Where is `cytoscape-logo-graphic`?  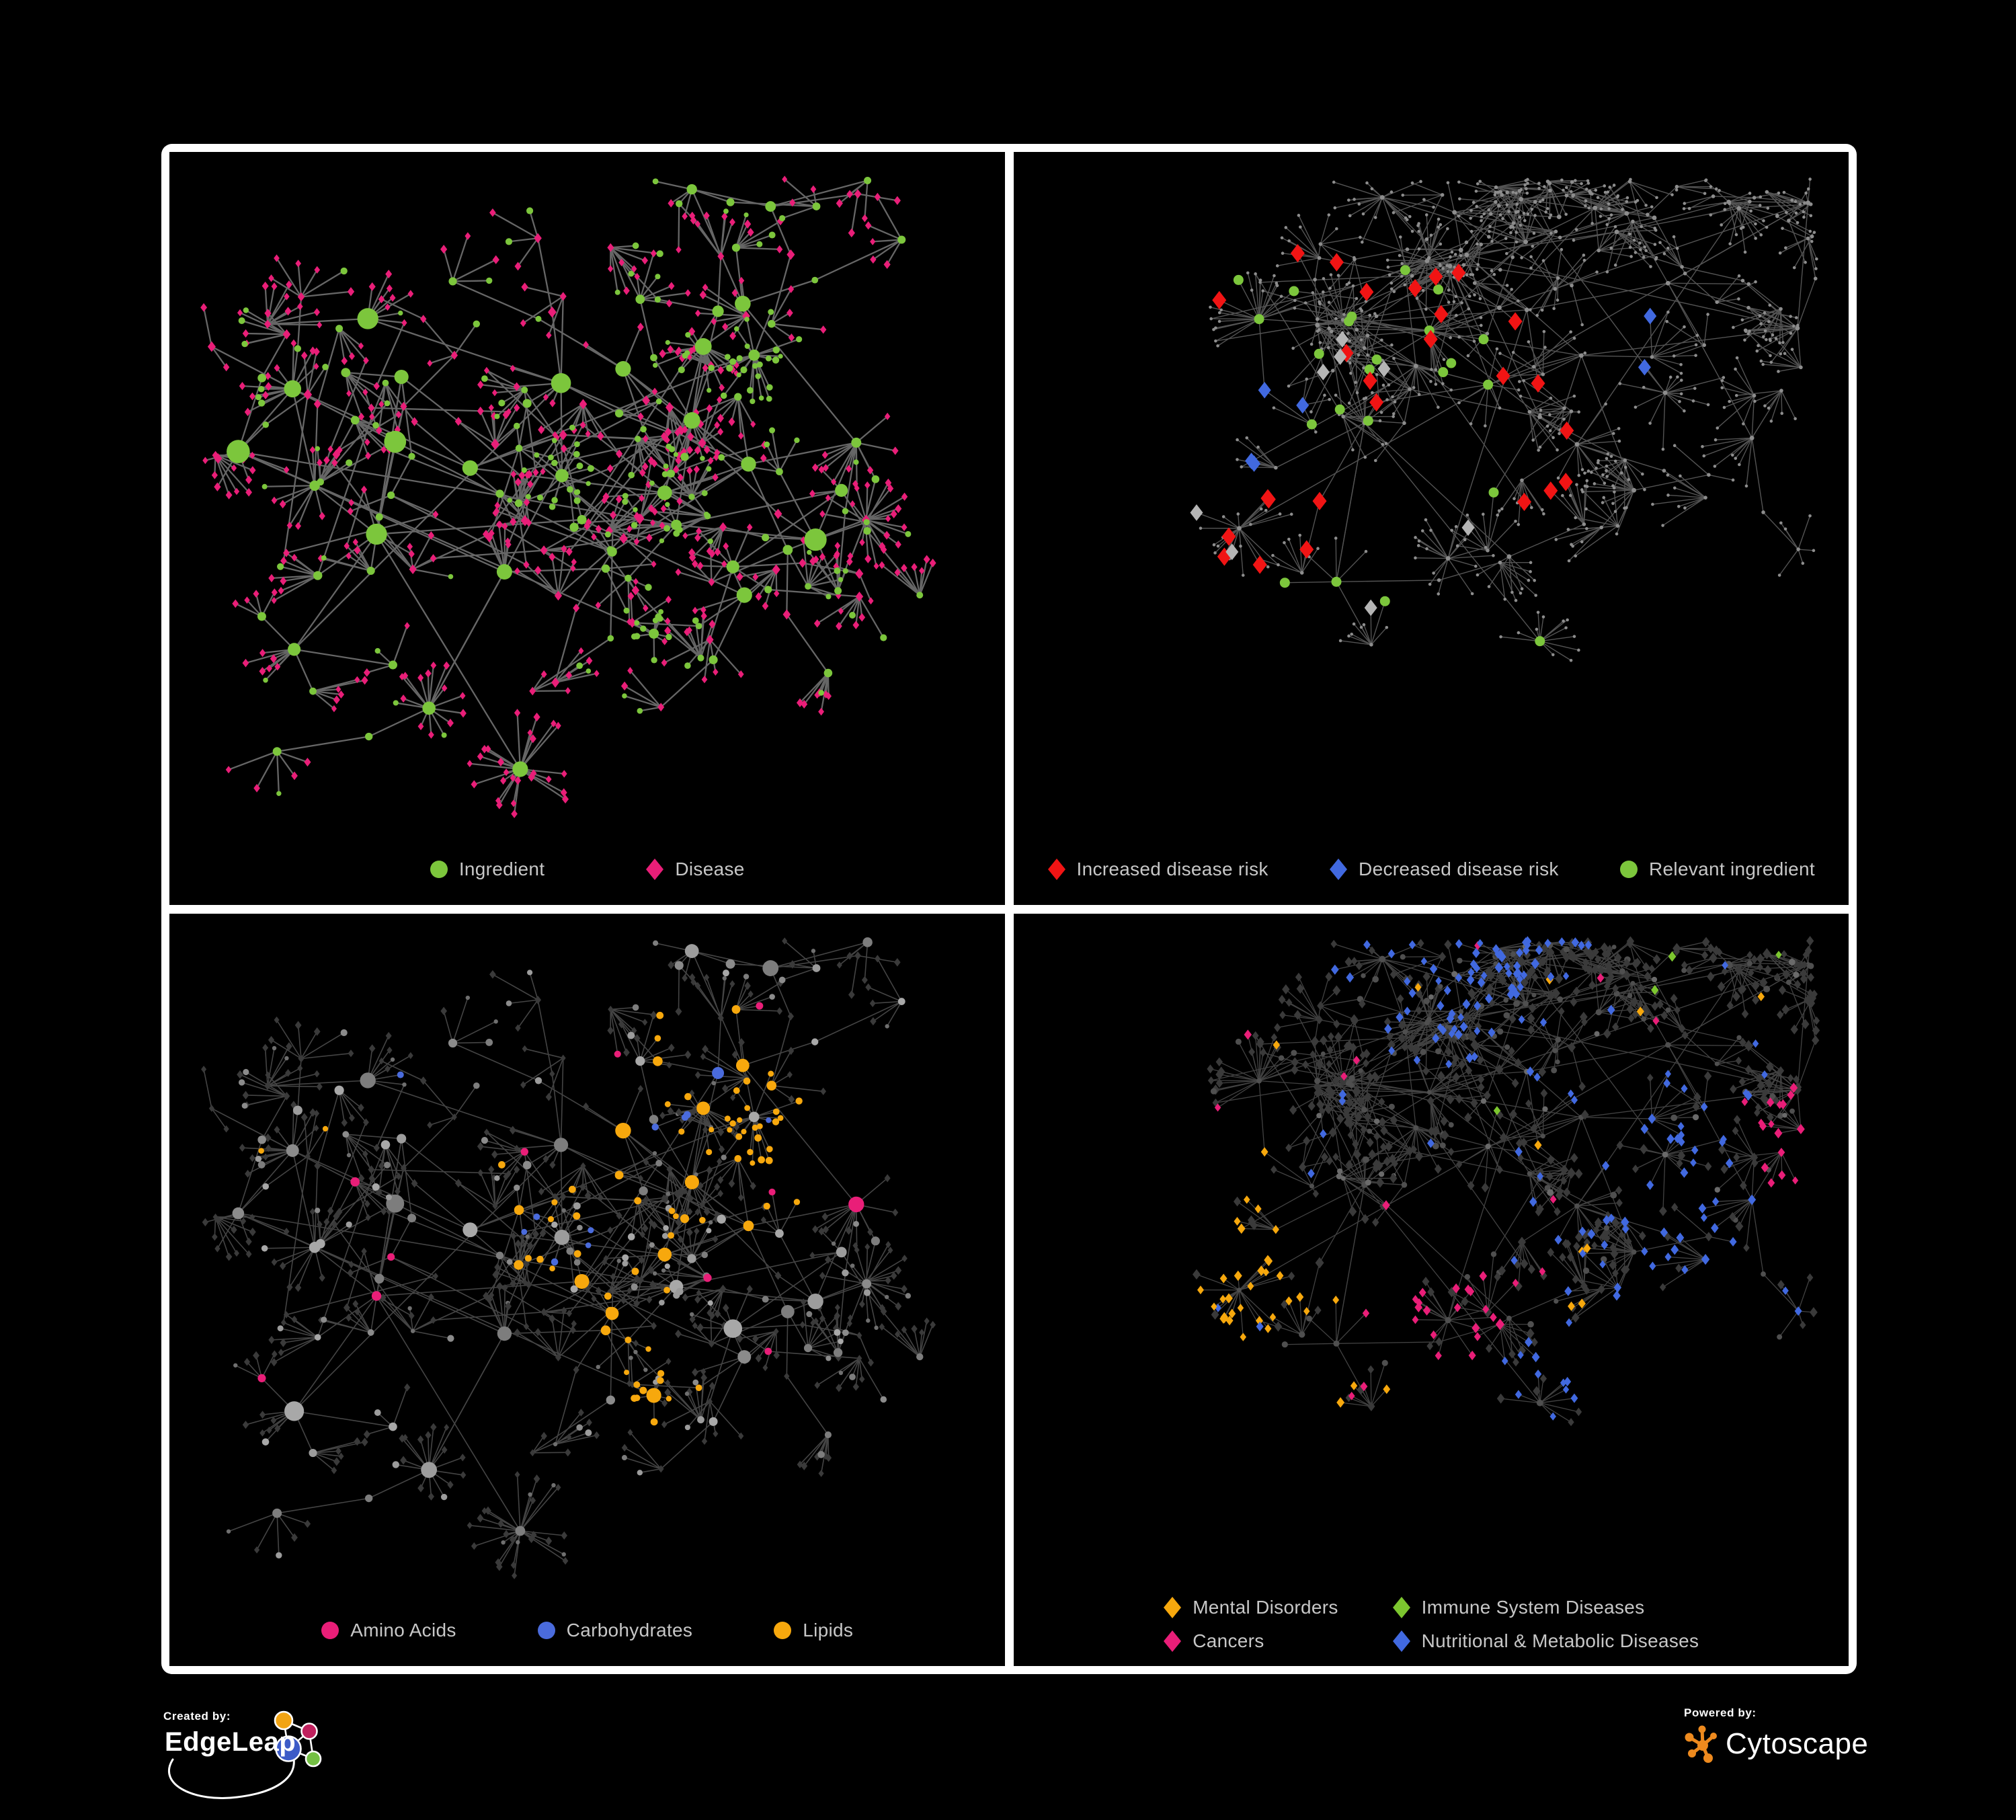 cytoscape-logo-graphic is located at coordinates (1701, 1744).